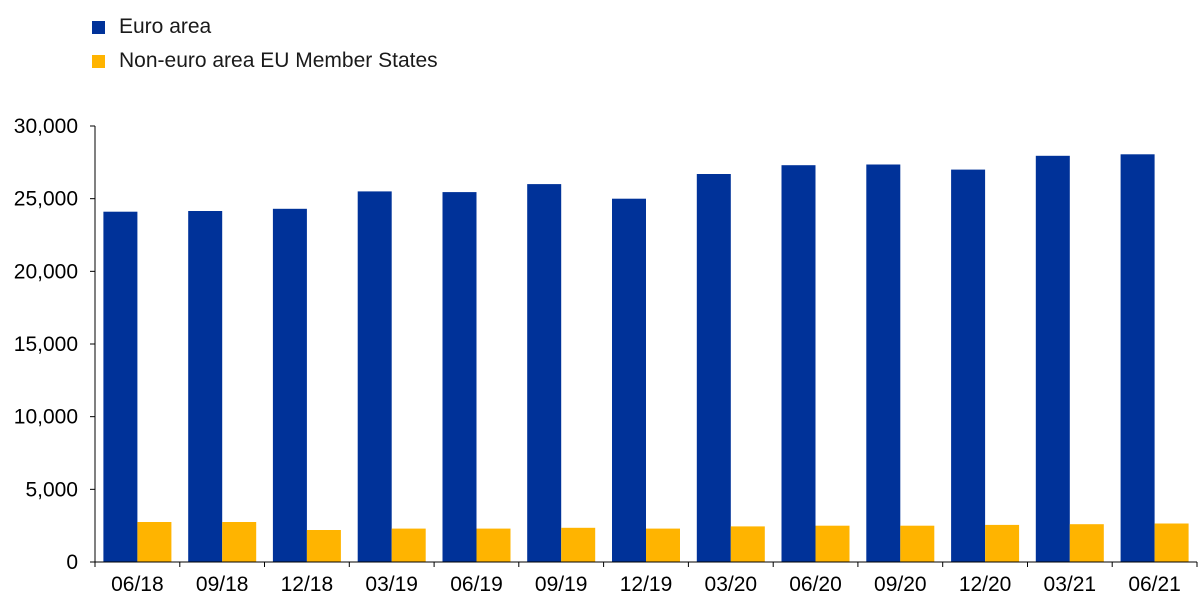  I want to click on legend-swatch-euro-area, so click(98, 27).